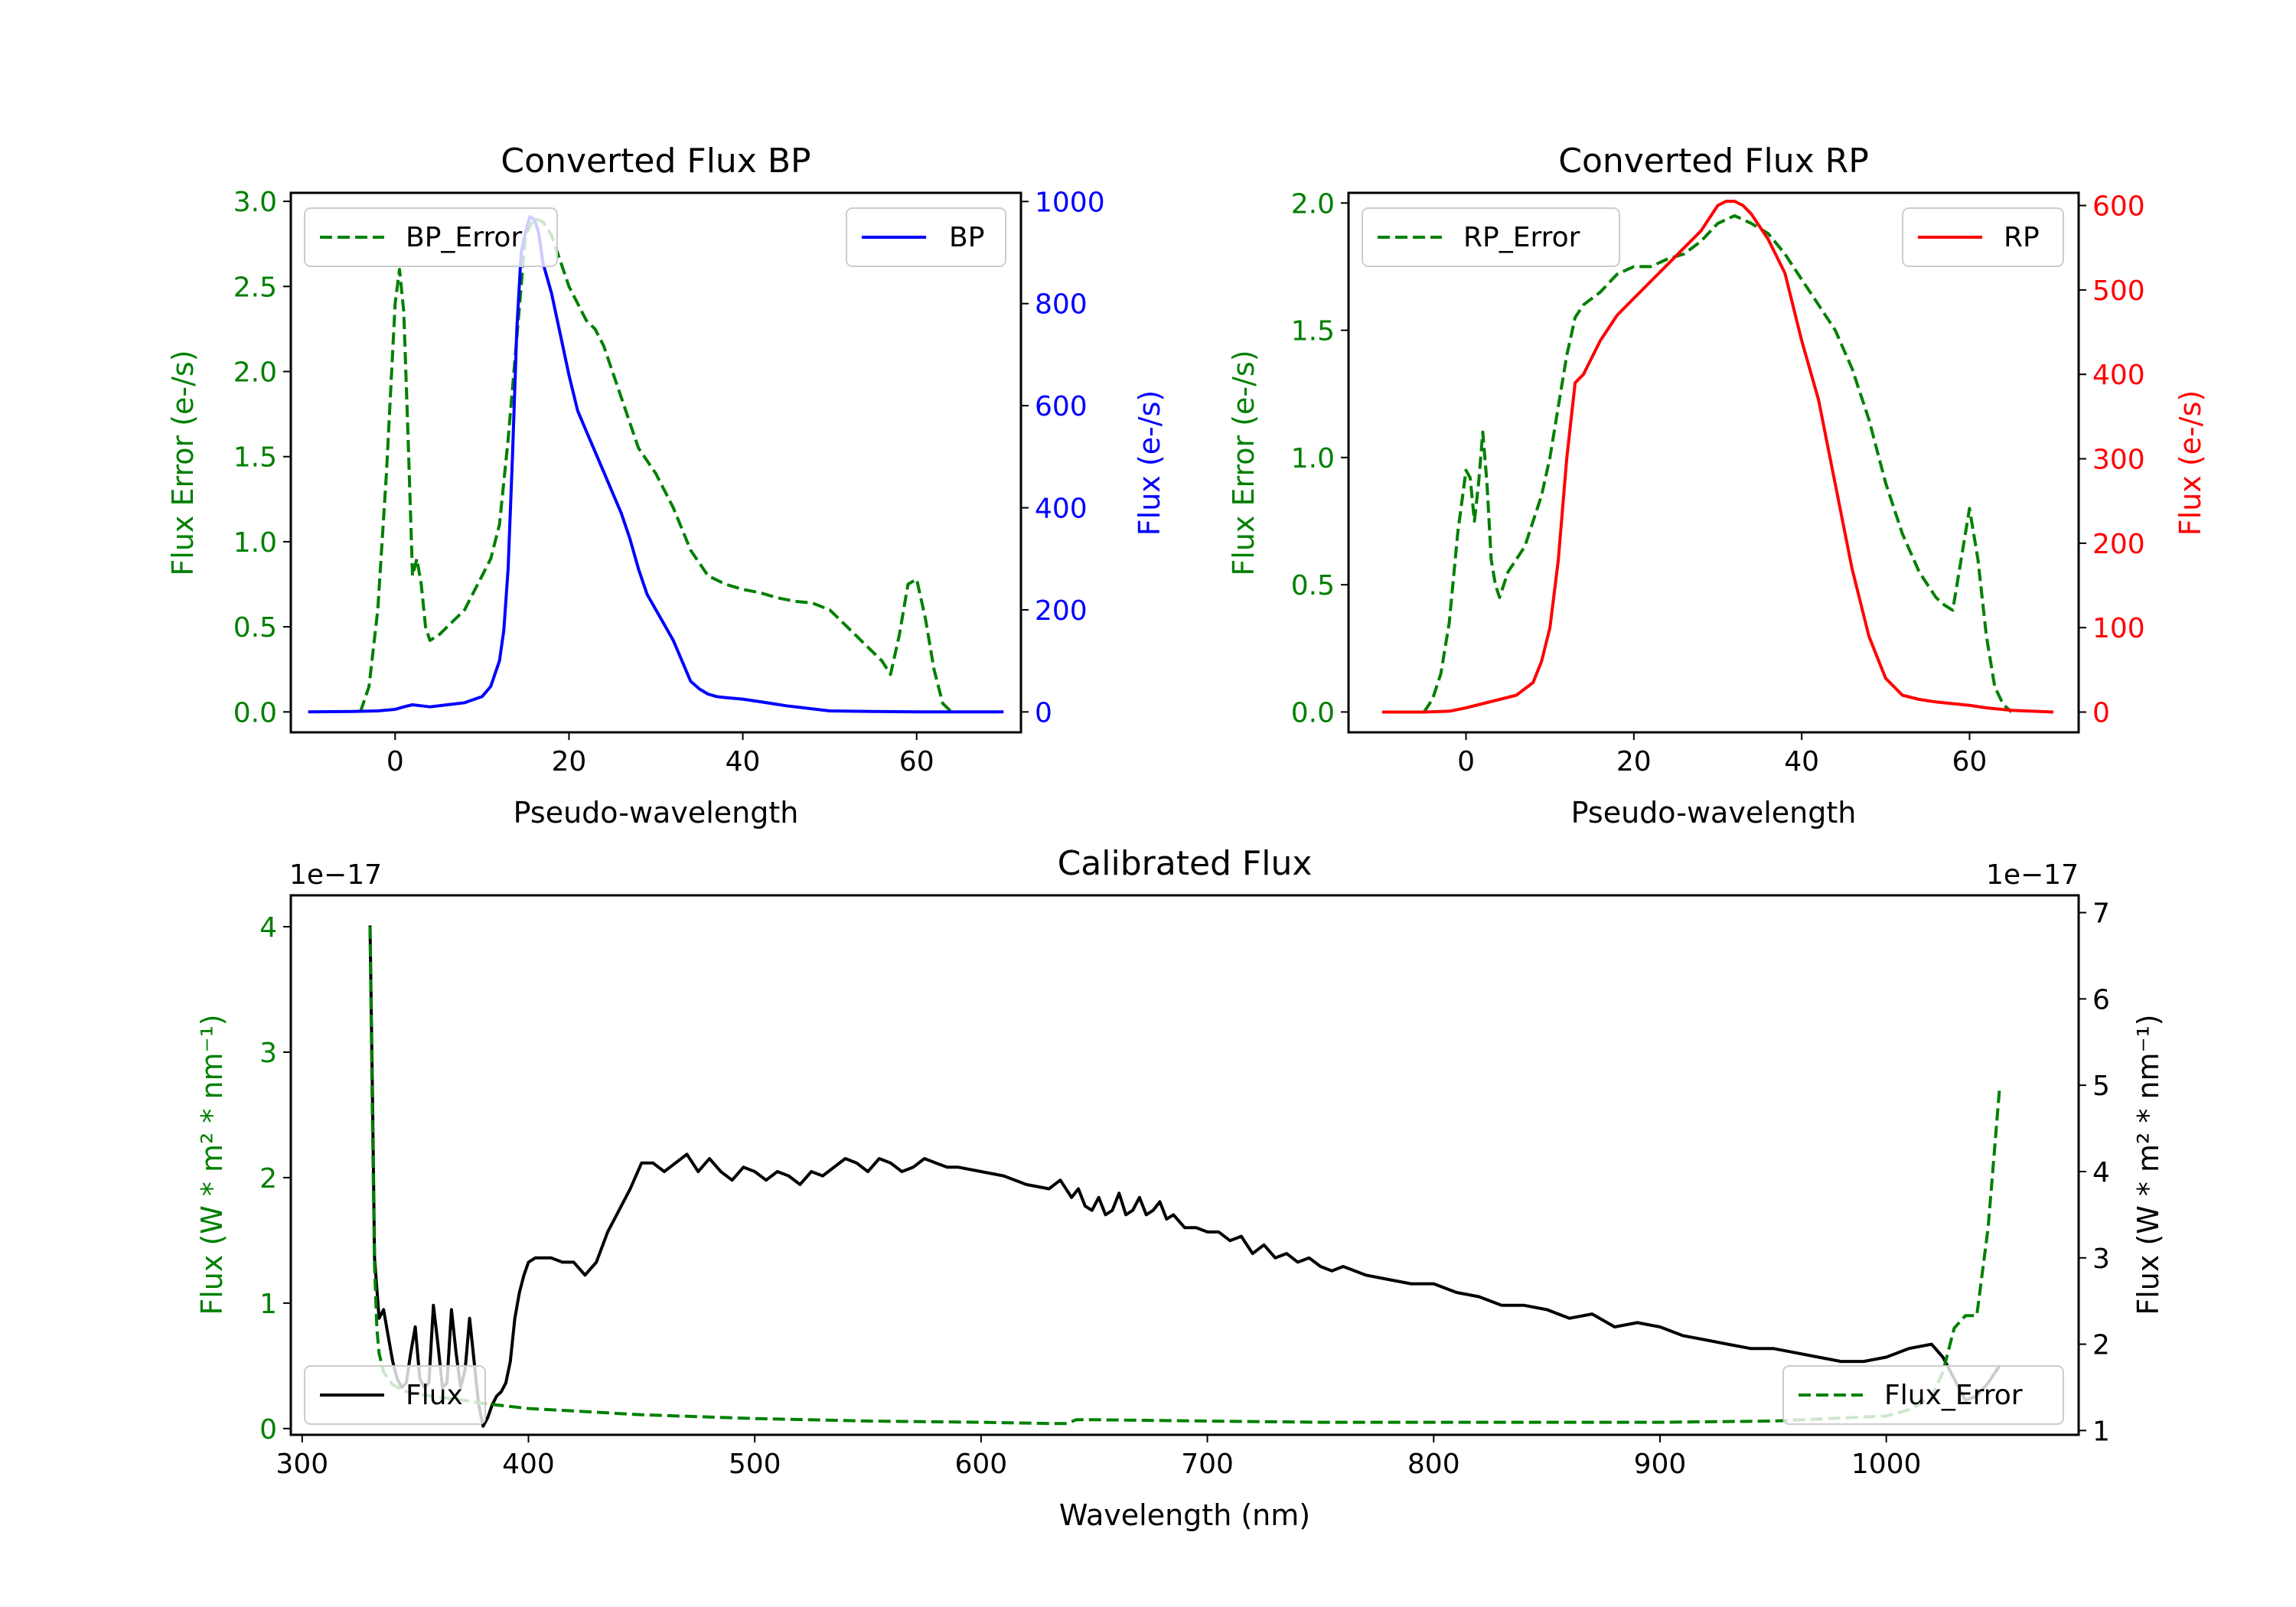 The width and height of the screenshot is (2296, 1607). Describe the element at coordinates (1061, 305) in the screenshot. I see `bp-y-right-tick-label: 800` at that location.